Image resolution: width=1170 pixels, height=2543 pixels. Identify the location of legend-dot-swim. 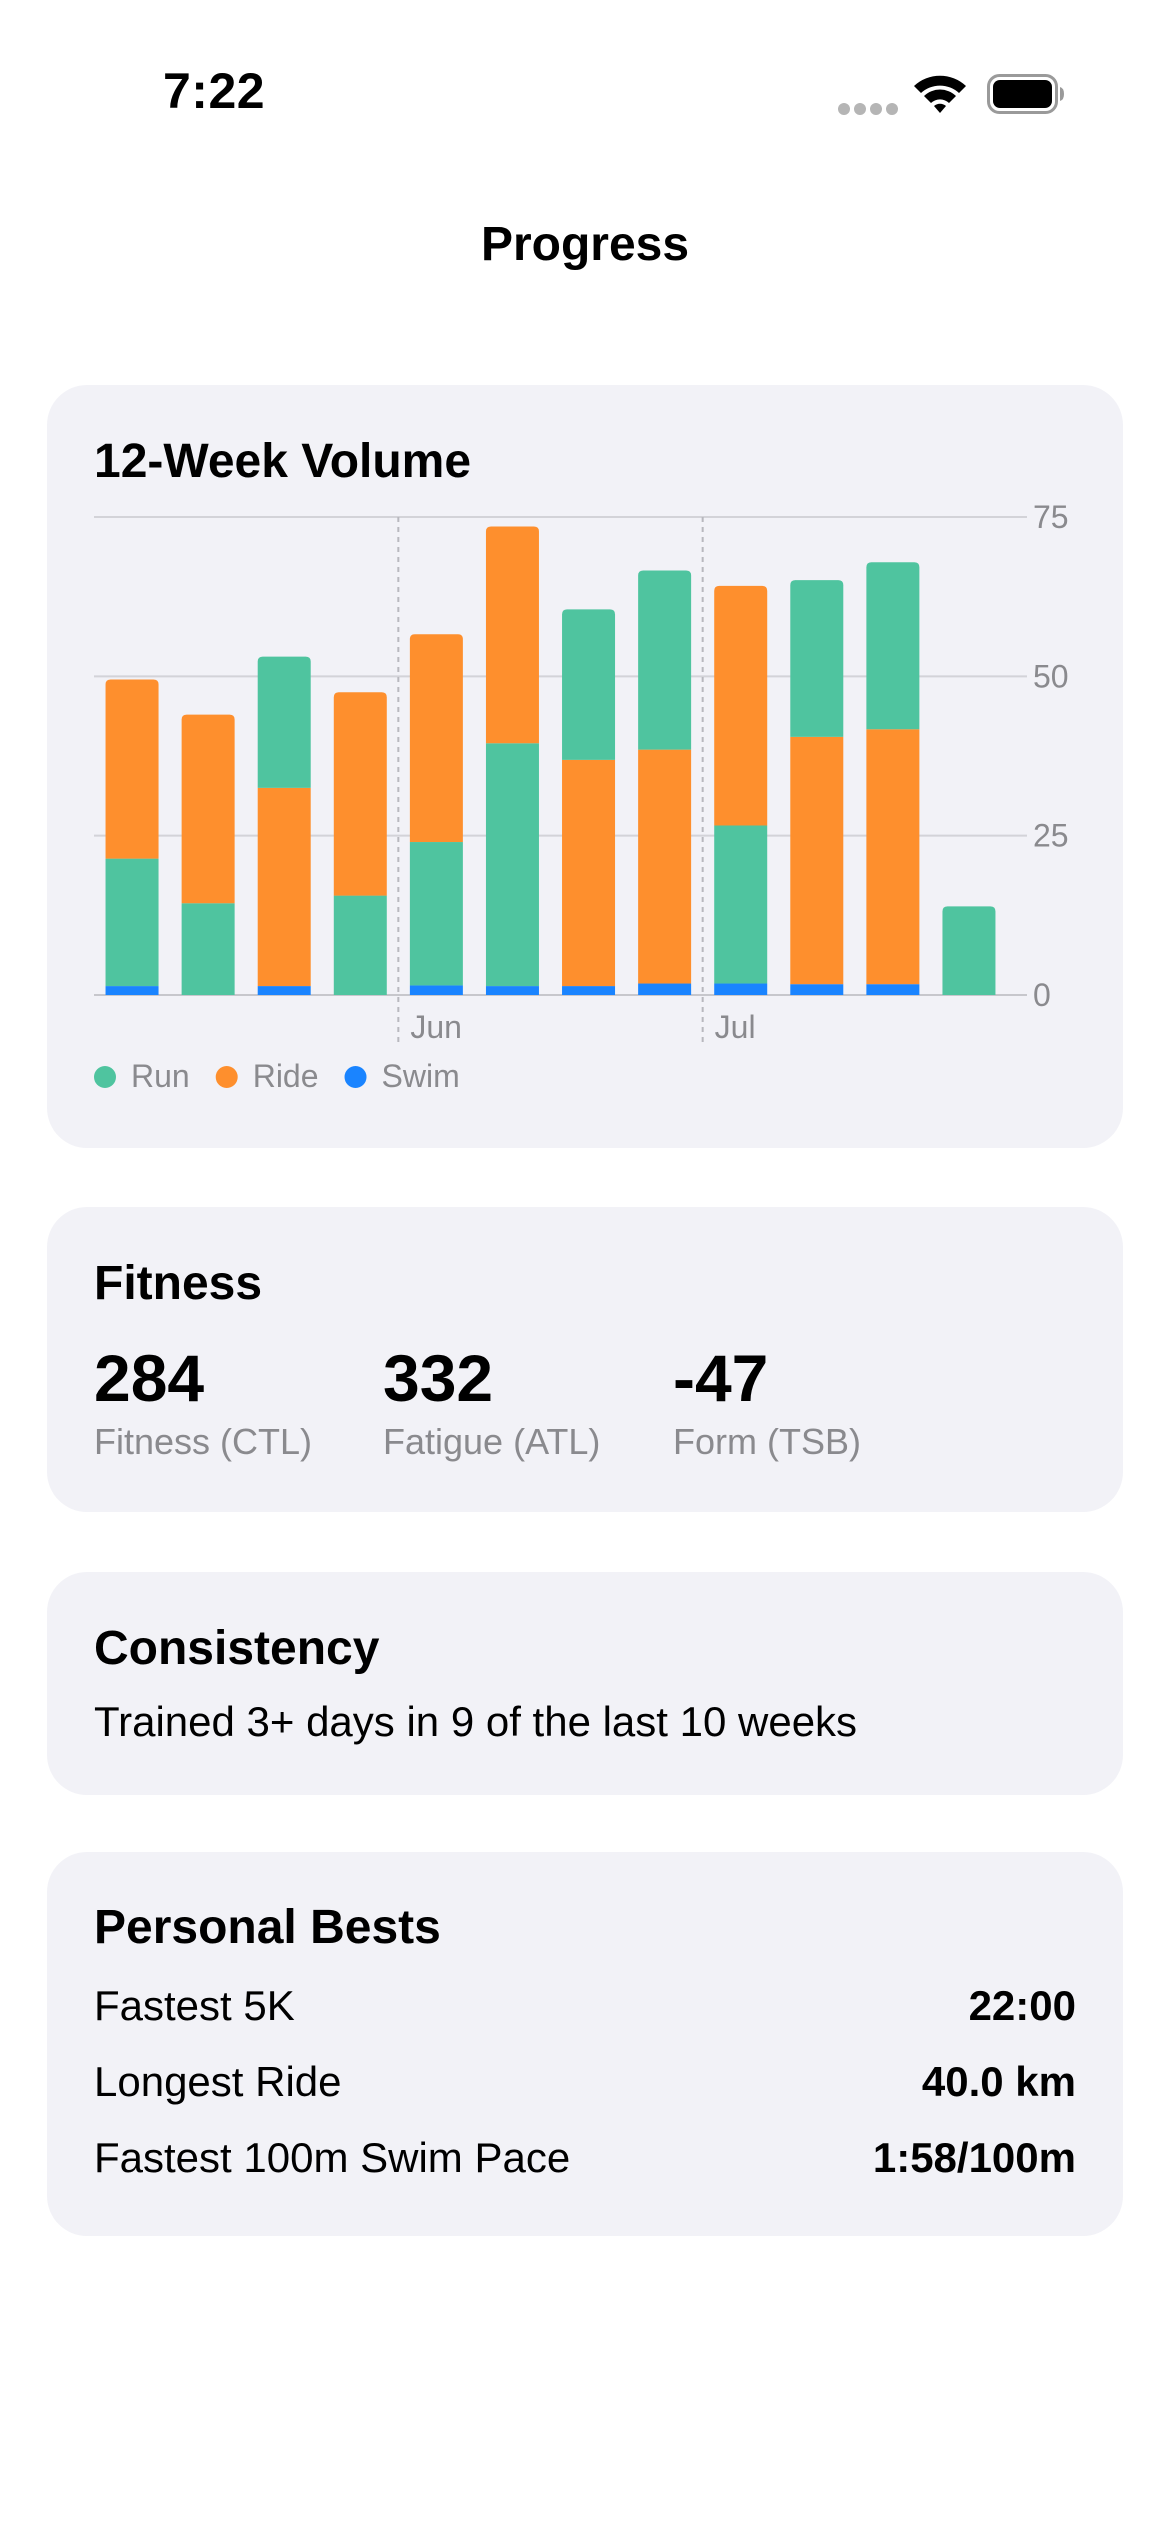
(355, 1077).